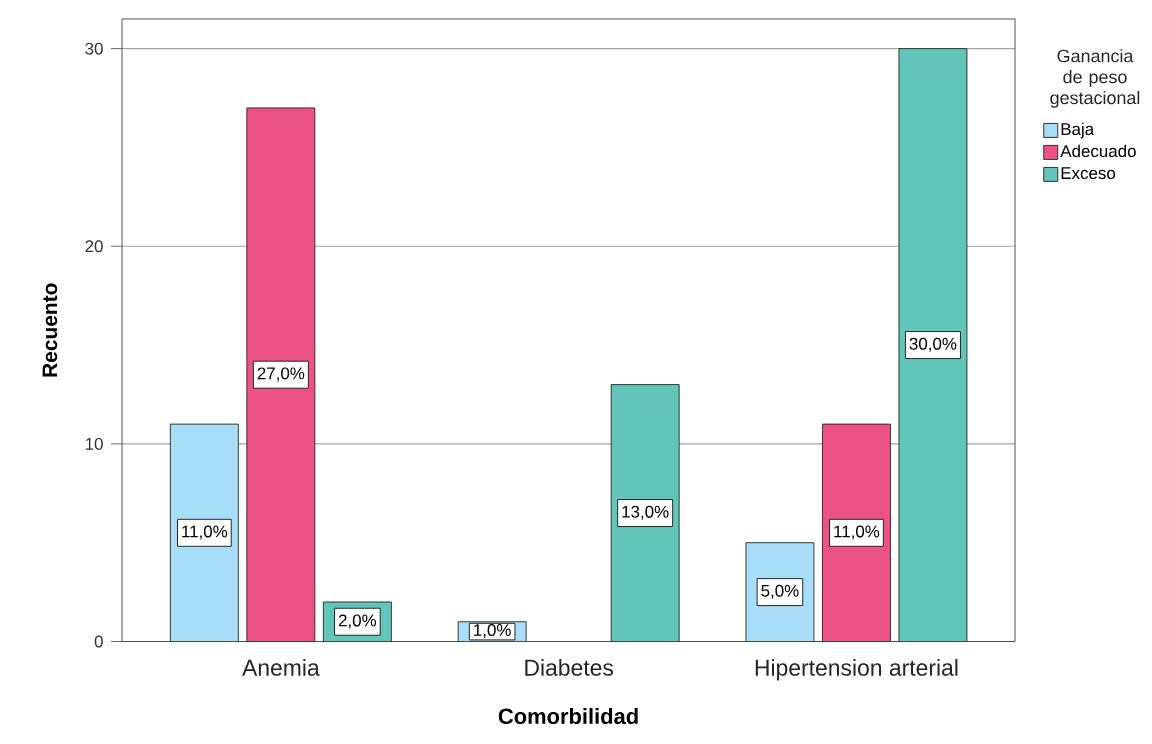 The width and height of the screenshot is (1152, 744). Describe the element at coordinates (569, 667) in the screenshot. I see `x-tick-label: Diabetes` at that location.